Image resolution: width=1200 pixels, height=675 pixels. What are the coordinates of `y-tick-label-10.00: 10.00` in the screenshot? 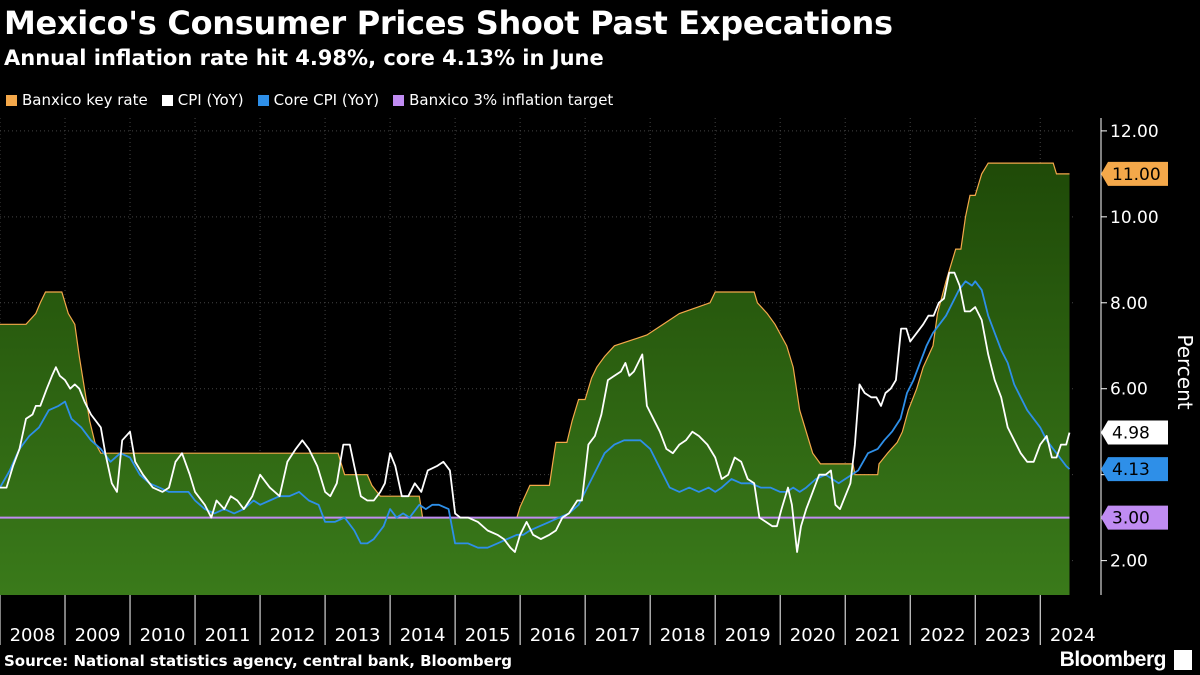 It's located at (1134, 218).